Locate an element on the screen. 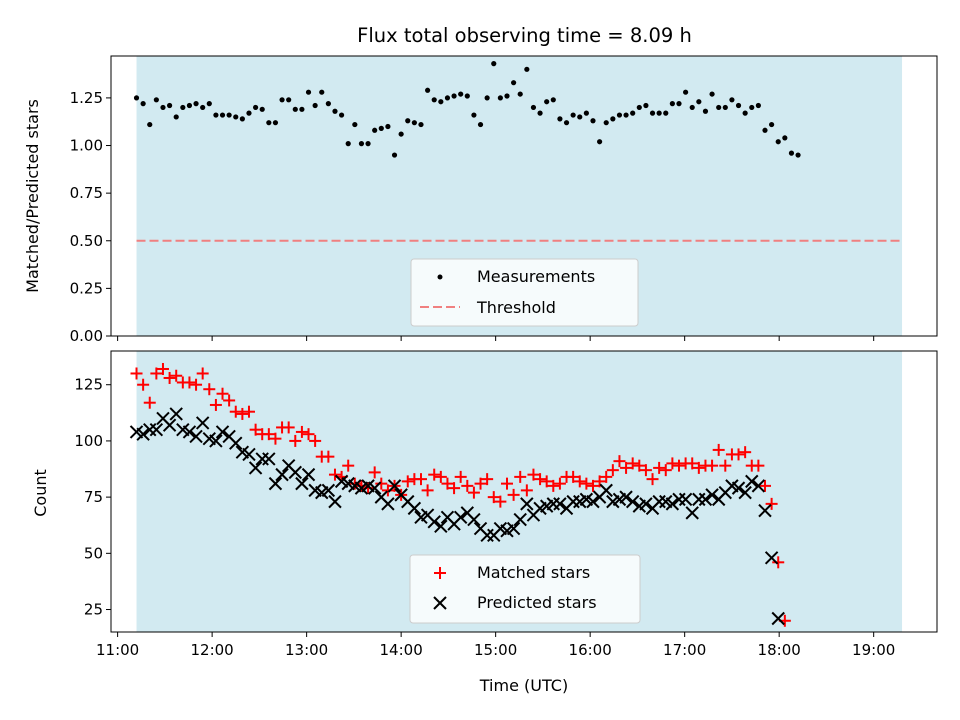 This screenshot has height=720, width=960. y-tick-label: 0.00 is located at coordinates (86, 336).